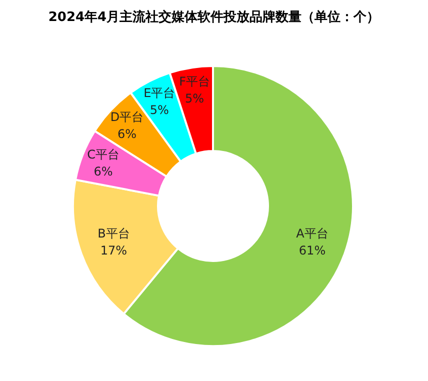 This screenshot has height=381, width=428. Describe the element at coordinates (312, 251) in the screenshot. I see `data-label: 61%` at that location.